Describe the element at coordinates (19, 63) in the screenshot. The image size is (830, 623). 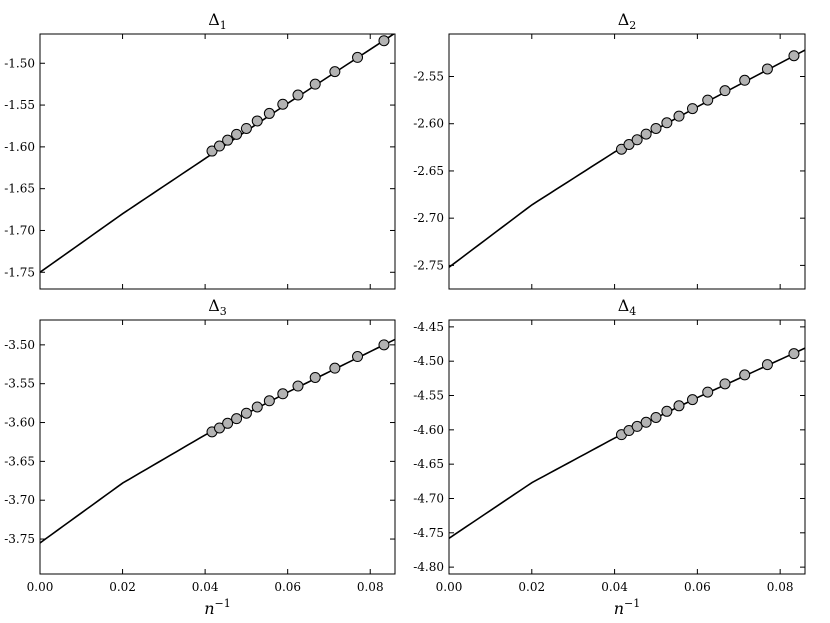
I see `y-tick-label: -1.50` at that location.